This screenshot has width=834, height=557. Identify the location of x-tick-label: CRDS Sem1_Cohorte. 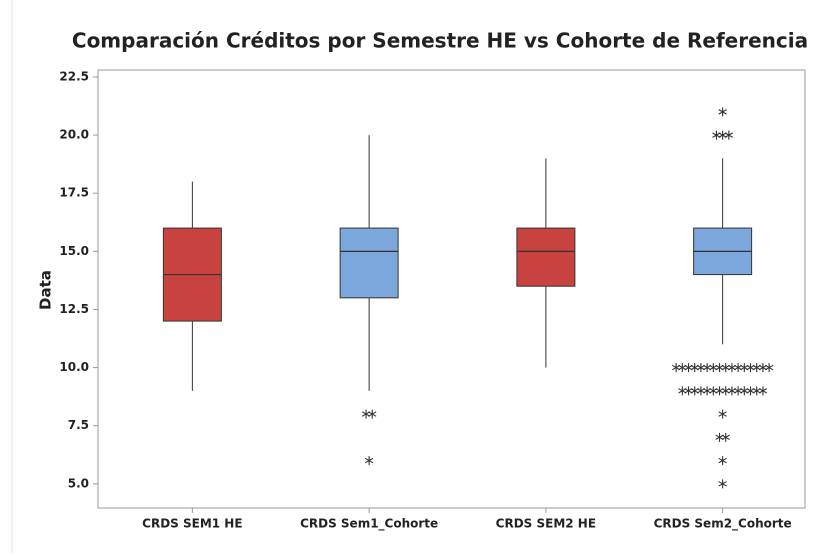
(369, 524).